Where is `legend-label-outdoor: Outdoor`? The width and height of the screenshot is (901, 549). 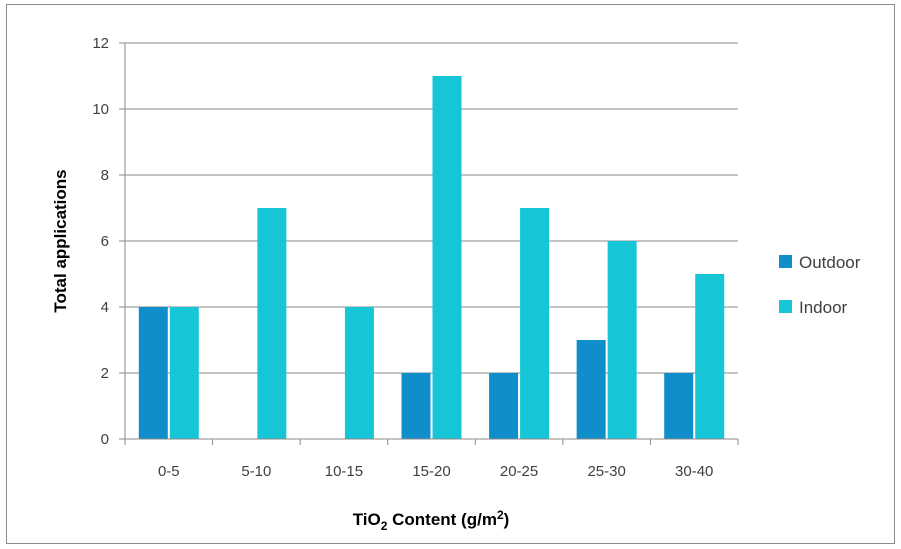 legend-label-outdoor: Outdoor is located at coordinates (830, 262).